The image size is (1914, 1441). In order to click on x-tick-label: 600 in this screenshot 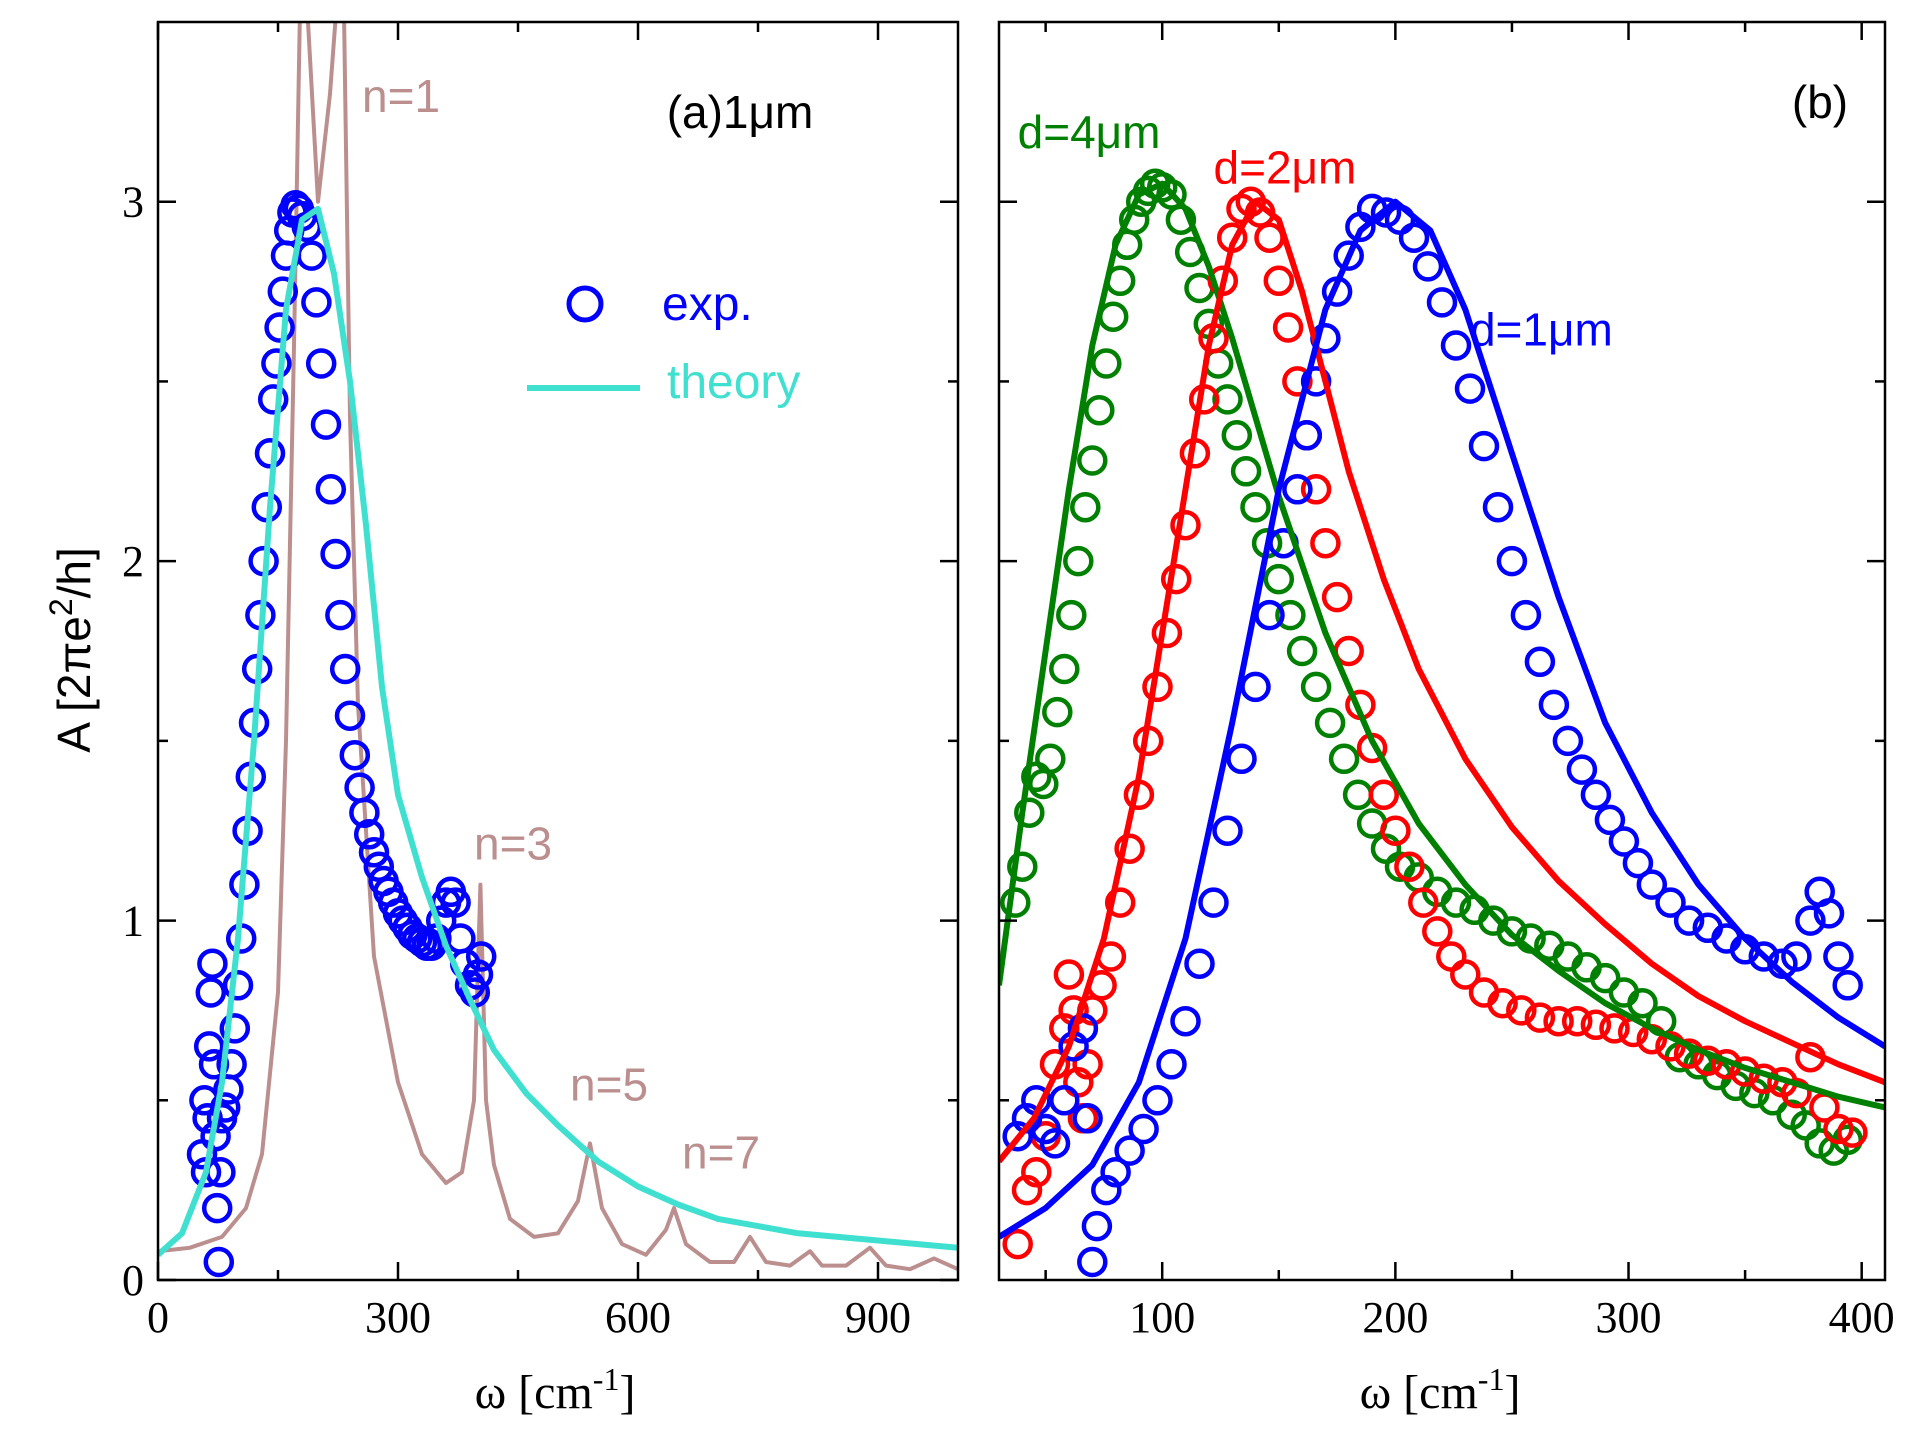, I will do `click(638, 1317)`.